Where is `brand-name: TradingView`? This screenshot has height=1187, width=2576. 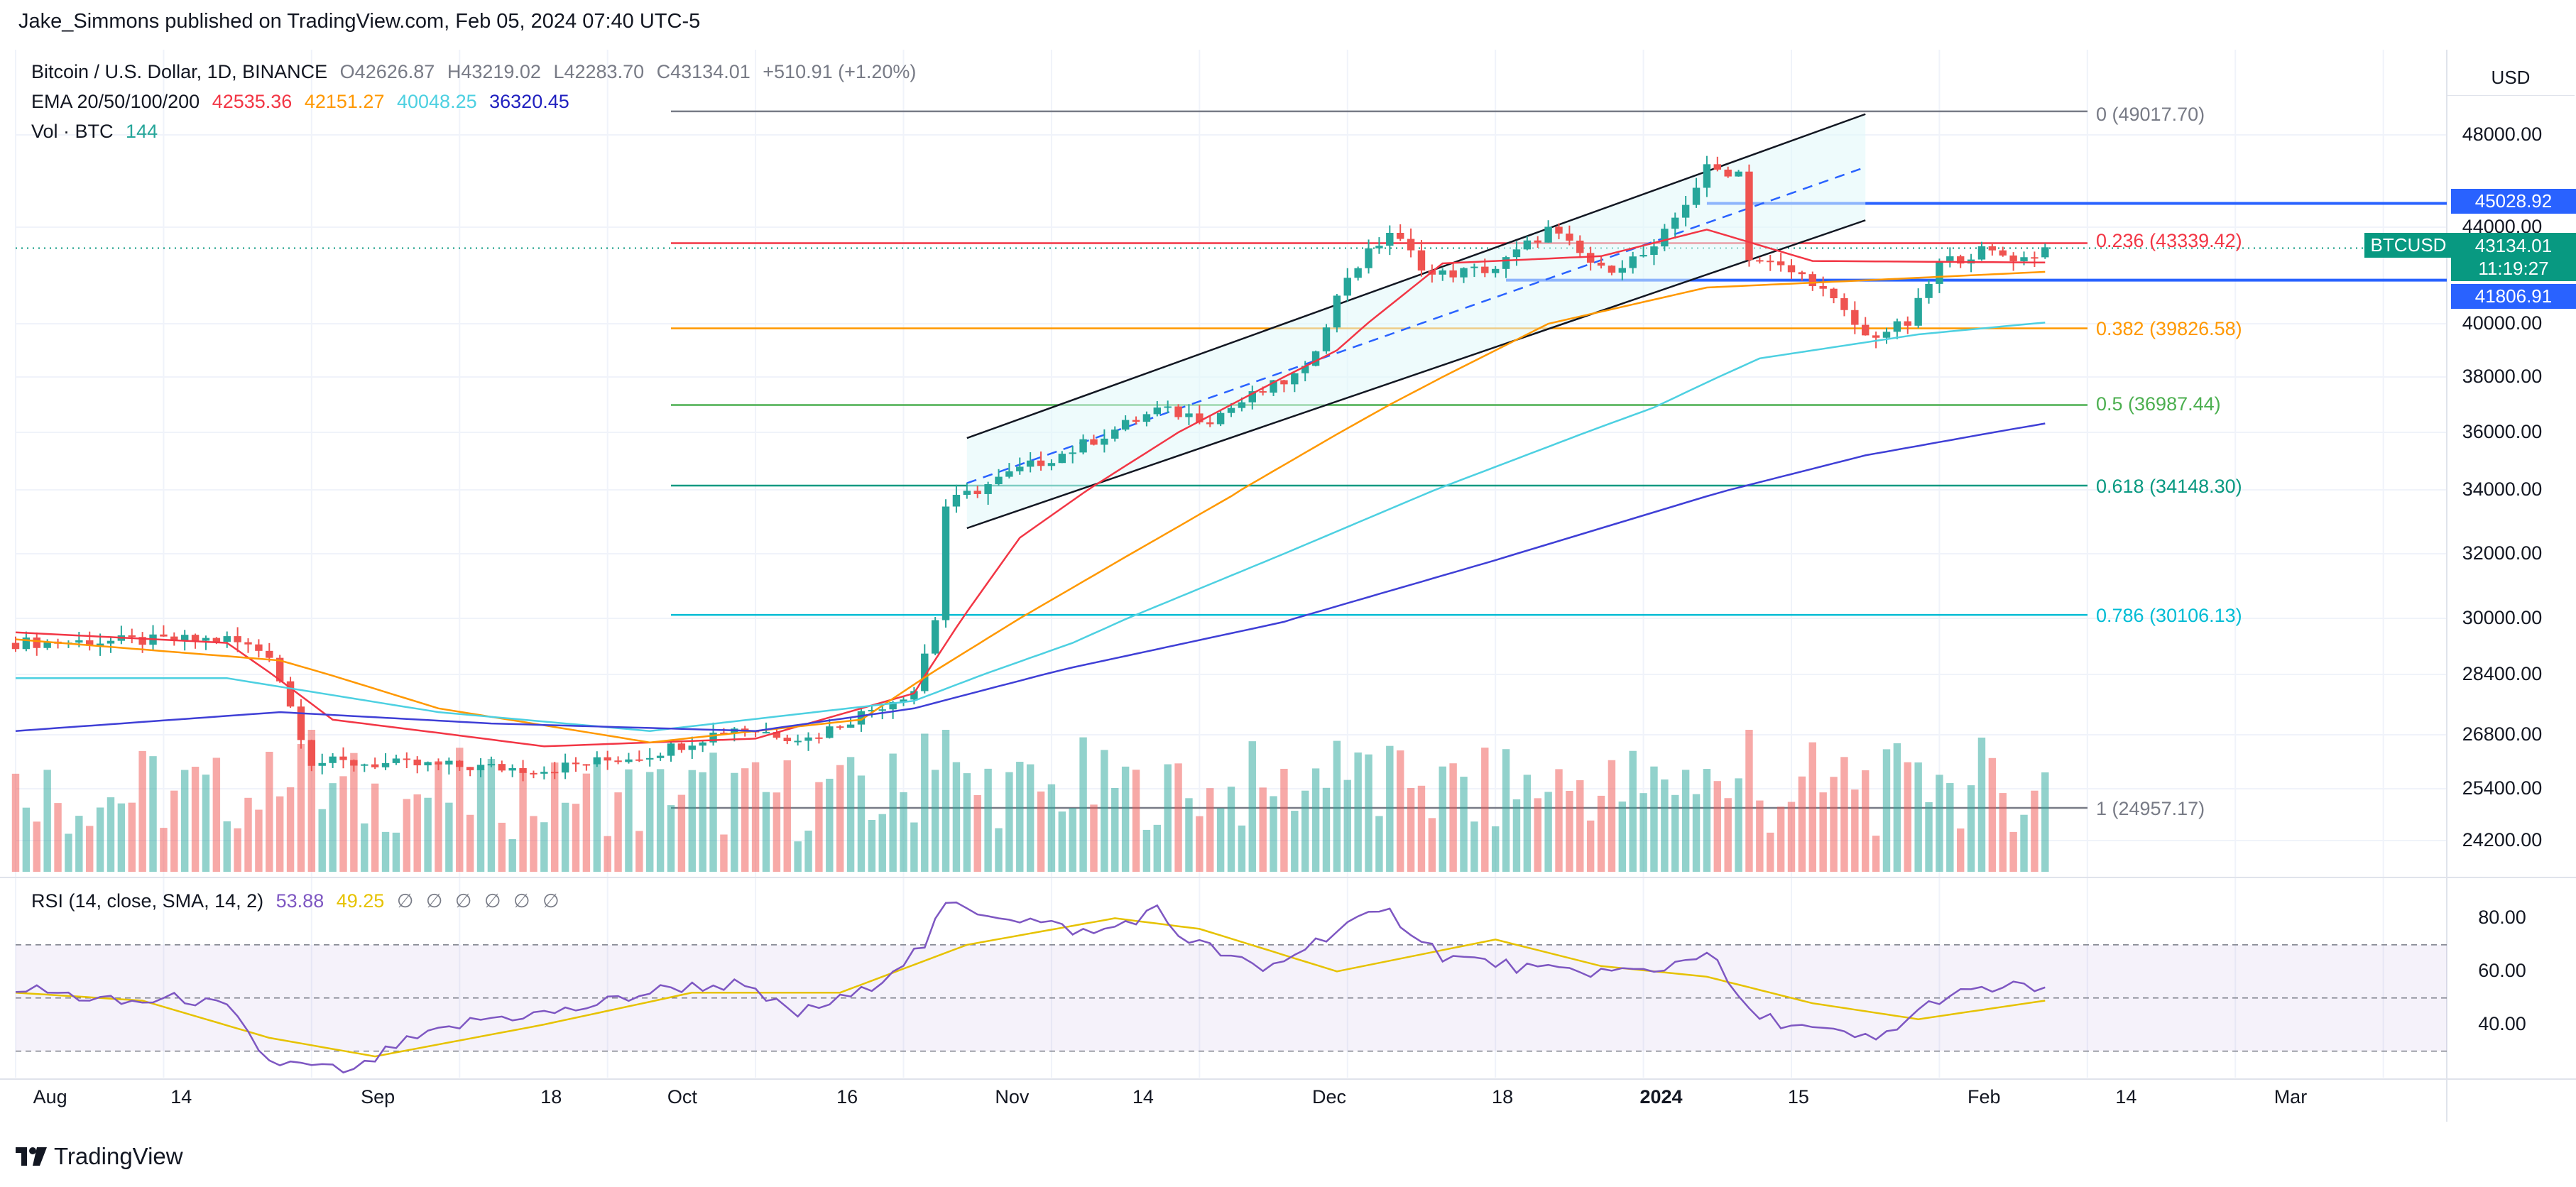
brand-name: TradingView is located at coordinates (118, 1156).